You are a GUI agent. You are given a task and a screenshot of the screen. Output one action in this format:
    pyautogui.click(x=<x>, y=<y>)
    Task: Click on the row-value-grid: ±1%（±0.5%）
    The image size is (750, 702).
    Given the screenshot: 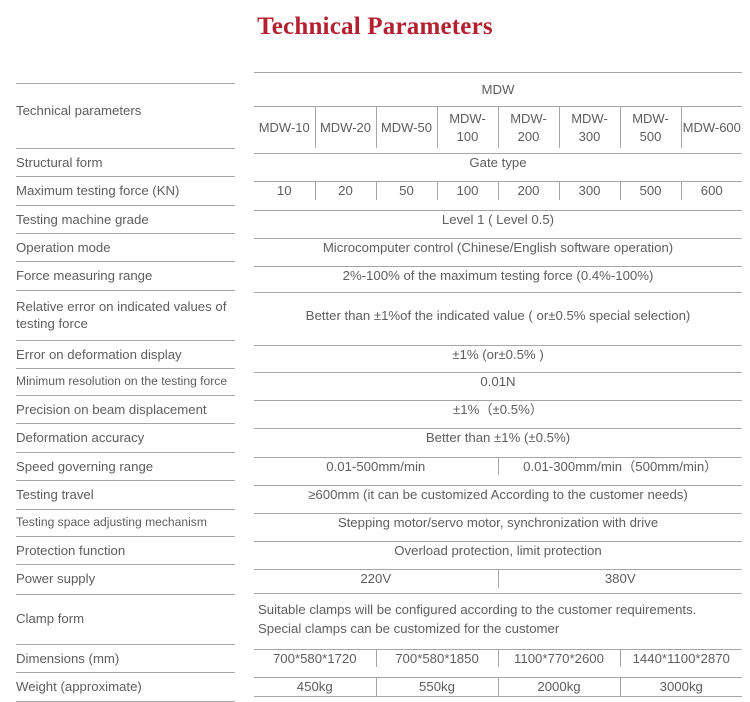 What is the action you would take?
    pyautogui.click(x=498, y=409)
    